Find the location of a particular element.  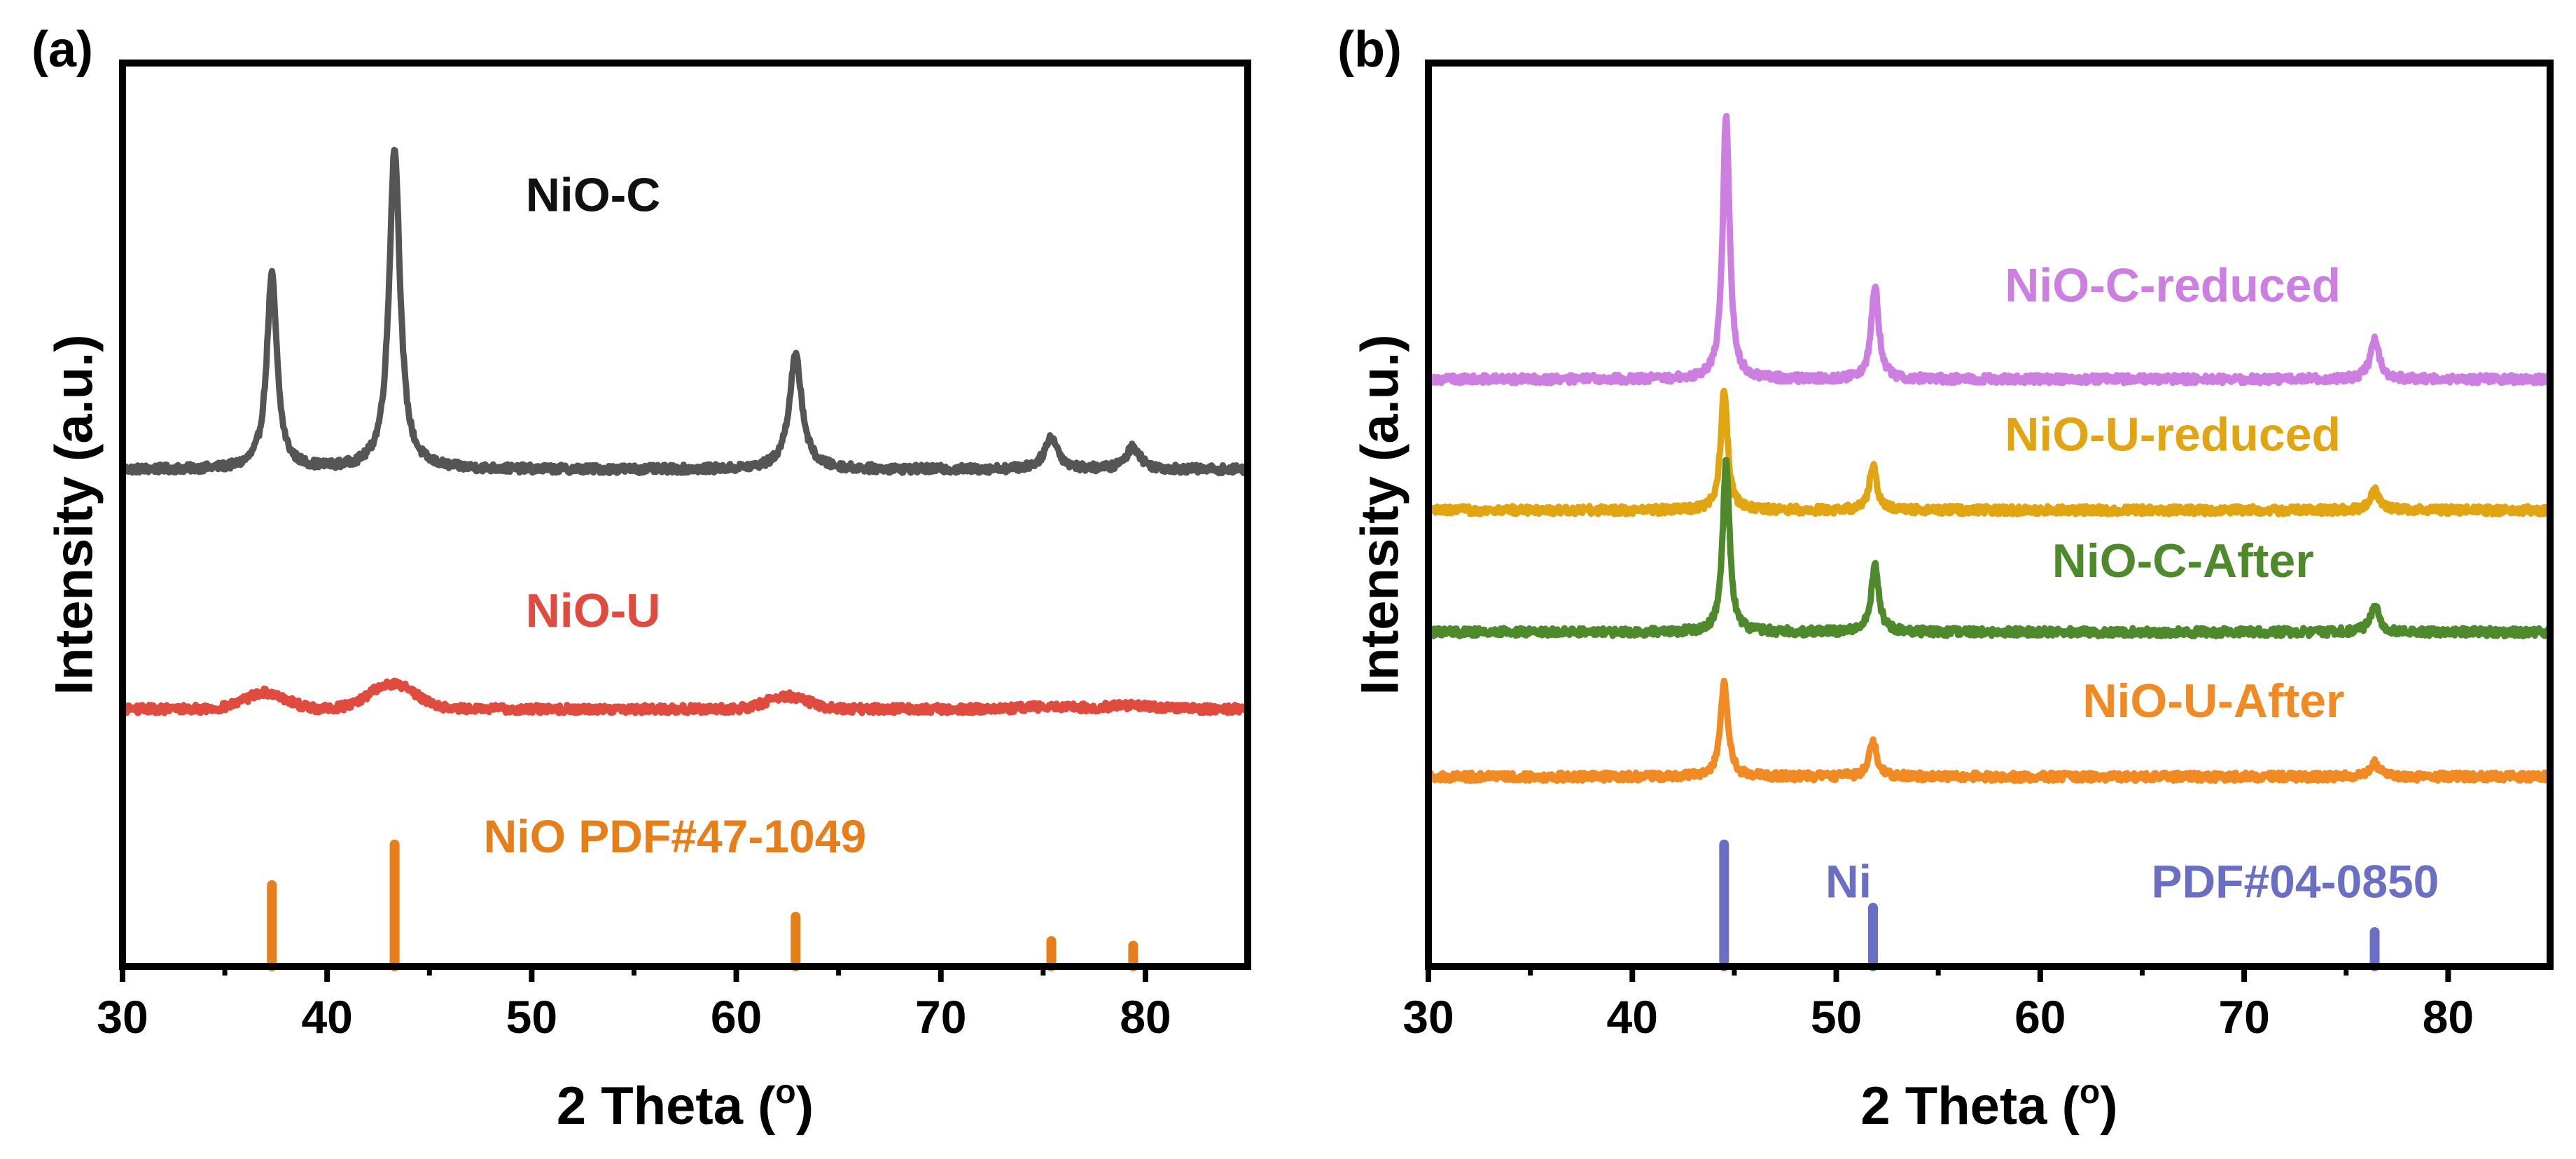

panel-b-series-label: NiO-U-reduced is located at coordinates (2173, 434).